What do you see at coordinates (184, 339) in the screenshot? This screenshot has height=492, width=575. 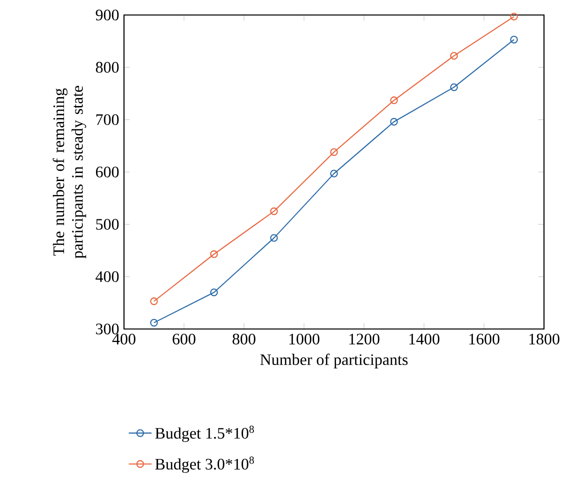 I see `x-tick-label: 600` at bounding box center [184, 339].